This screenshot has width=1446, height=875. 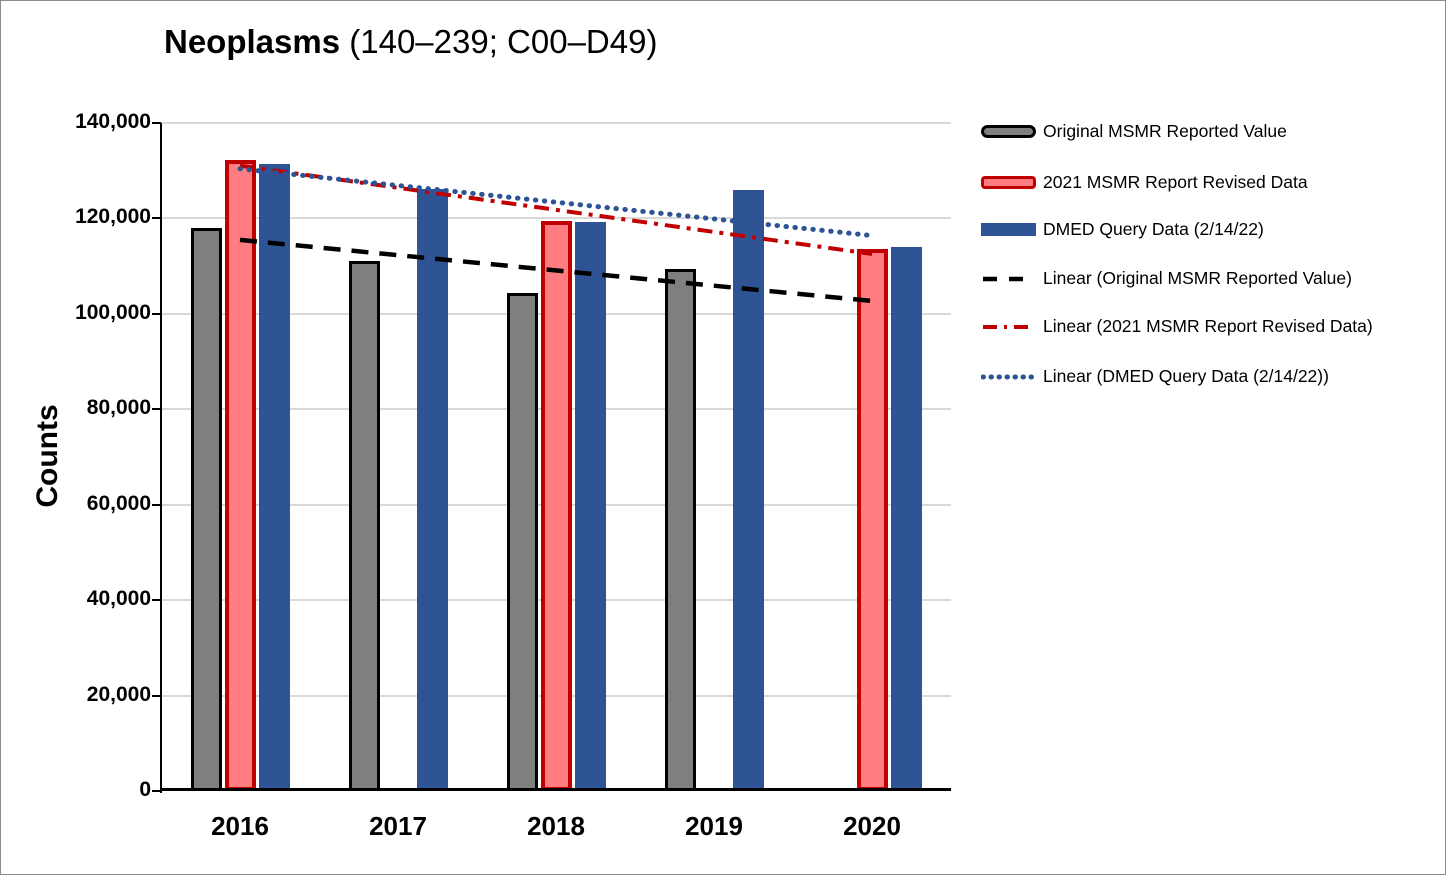 I want to click on gridline, so click(x=556, y=123).